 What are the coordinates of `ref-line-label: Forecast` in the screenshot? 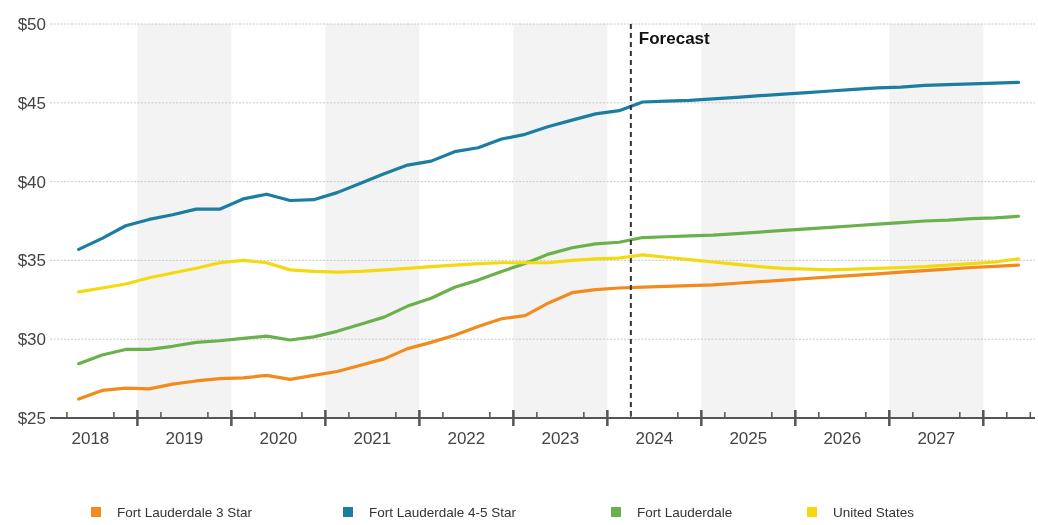 It's located at (674, 38).